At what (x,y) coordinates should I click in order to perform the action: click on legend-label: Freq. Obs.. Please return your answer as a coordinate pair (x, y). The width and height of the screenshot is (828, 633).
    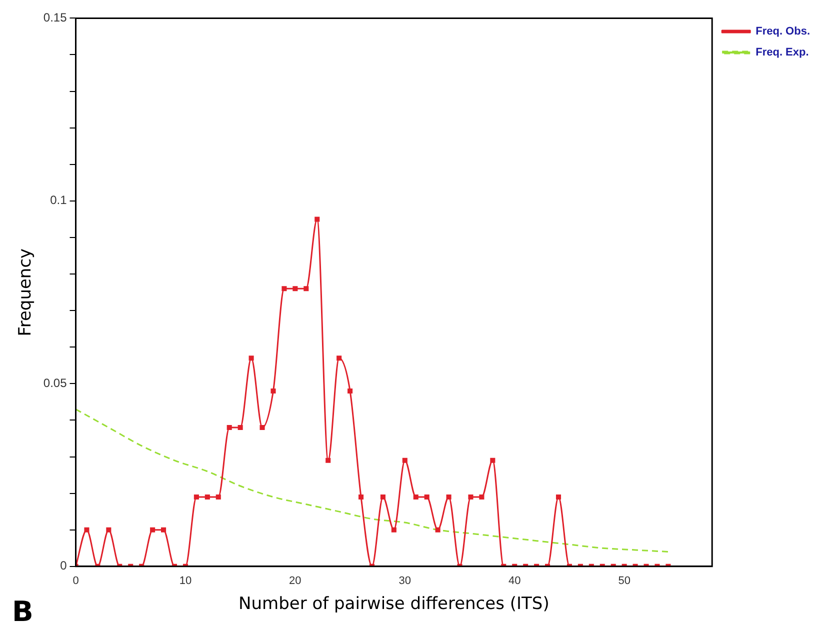
    Looking at the image, I should click on (783, 32).